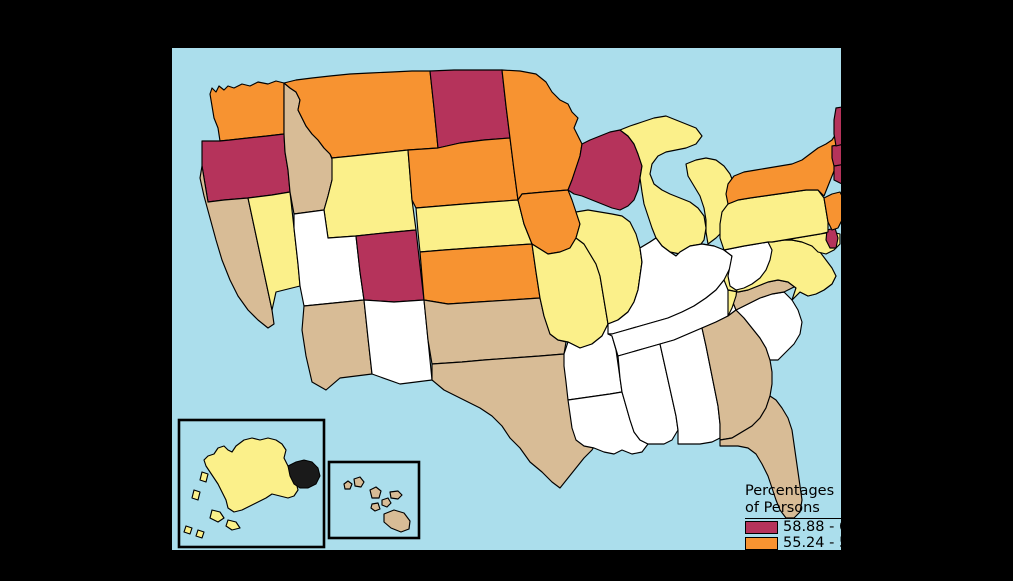  I want to click on hawaii-inset-box, so click(374, 500).